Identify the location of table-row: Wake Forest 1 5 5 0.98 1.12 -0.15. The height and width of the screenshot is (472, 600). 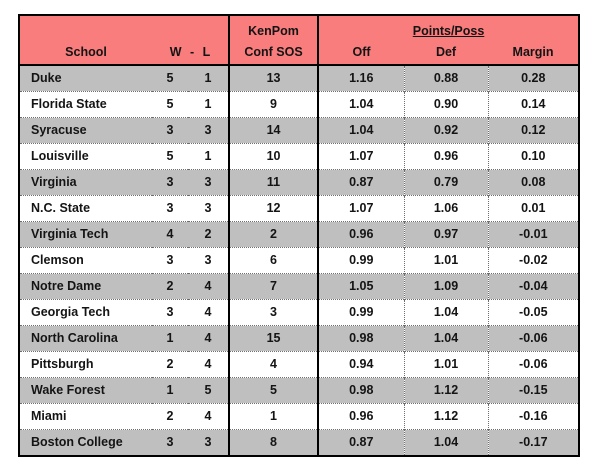
(299, 389).